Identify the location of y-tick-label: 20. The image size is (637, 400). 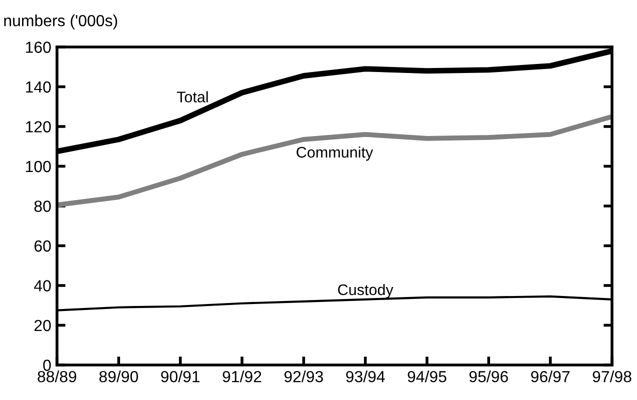
(42, 326).